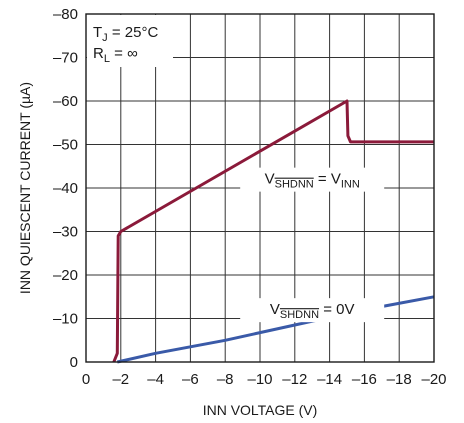  I want to click on y-tick-label: –40, so click(65, 188).